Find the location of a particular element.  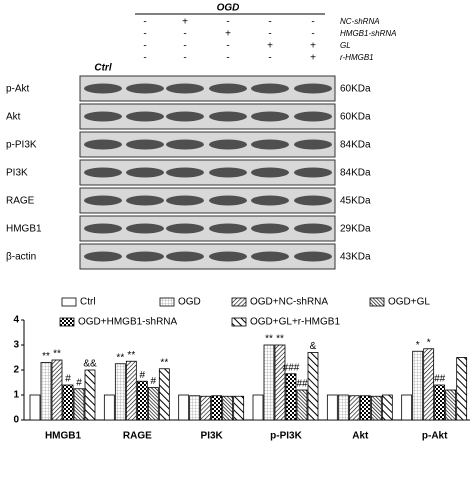

significance: ## is located at coordinates (302, 384).